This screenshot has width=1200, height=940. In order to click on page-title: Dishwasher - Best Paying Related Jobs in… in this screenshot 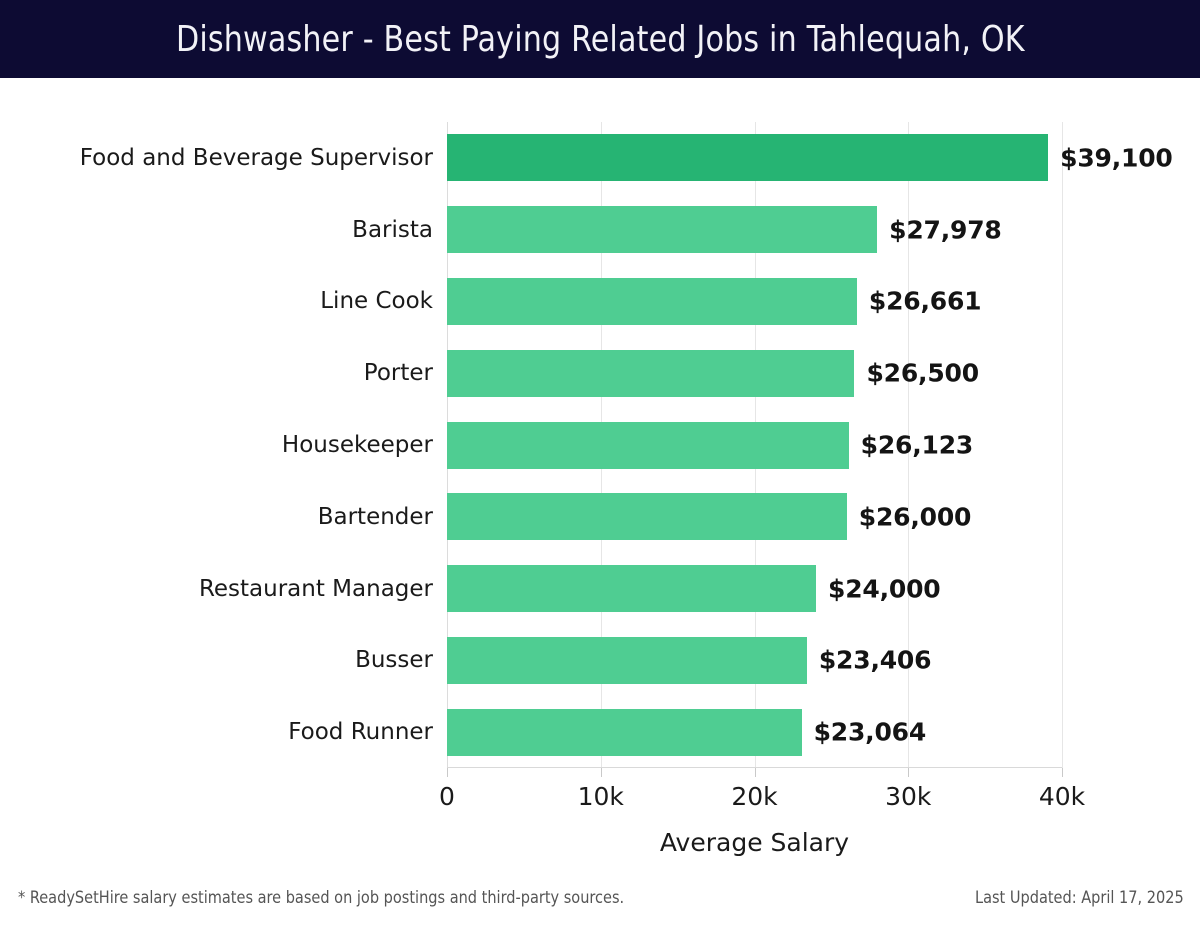, I will do `click(600, 39)`.